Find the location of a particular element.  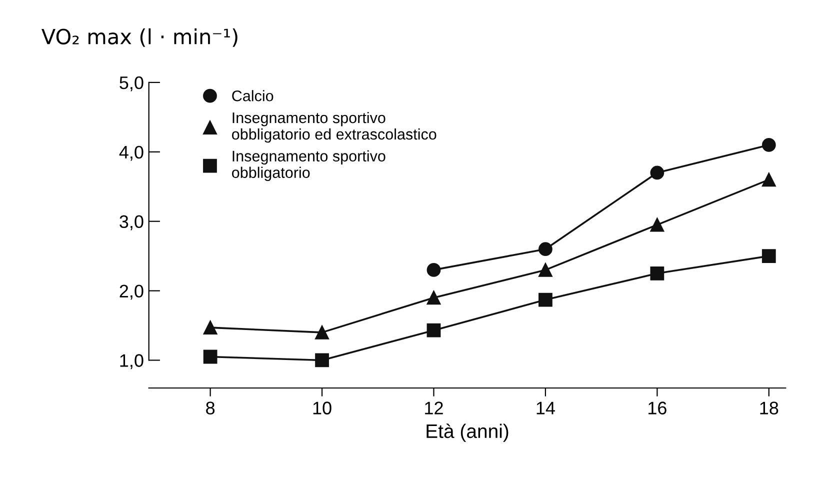

y-tick-label: 4,0 is located at coordinates (131, 153).